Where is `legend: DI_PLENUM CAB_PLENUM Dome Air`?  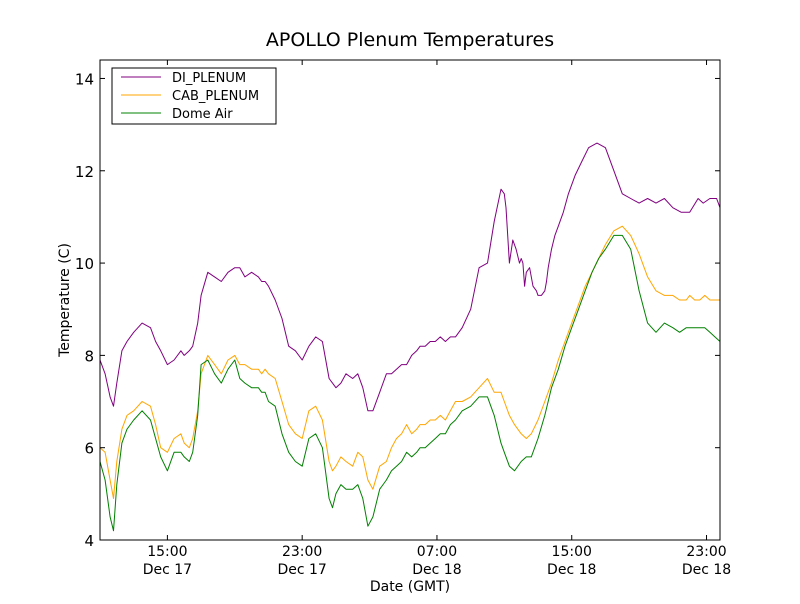
legend: DI_PLENUM CAB_PLENUM Dome Air is located at coordinates (194, 96).